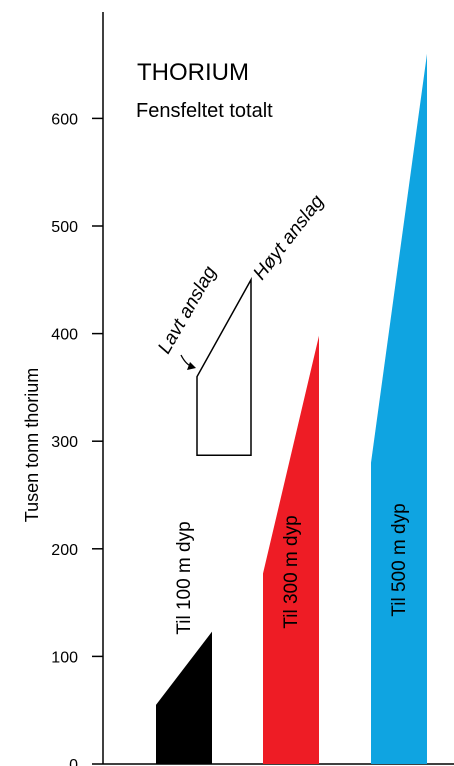 This screenshot has width=454, height=766. Describe the element at coordinates (64, 550) in the screenshot. I see `y-tick-label-200: 200` at that location.